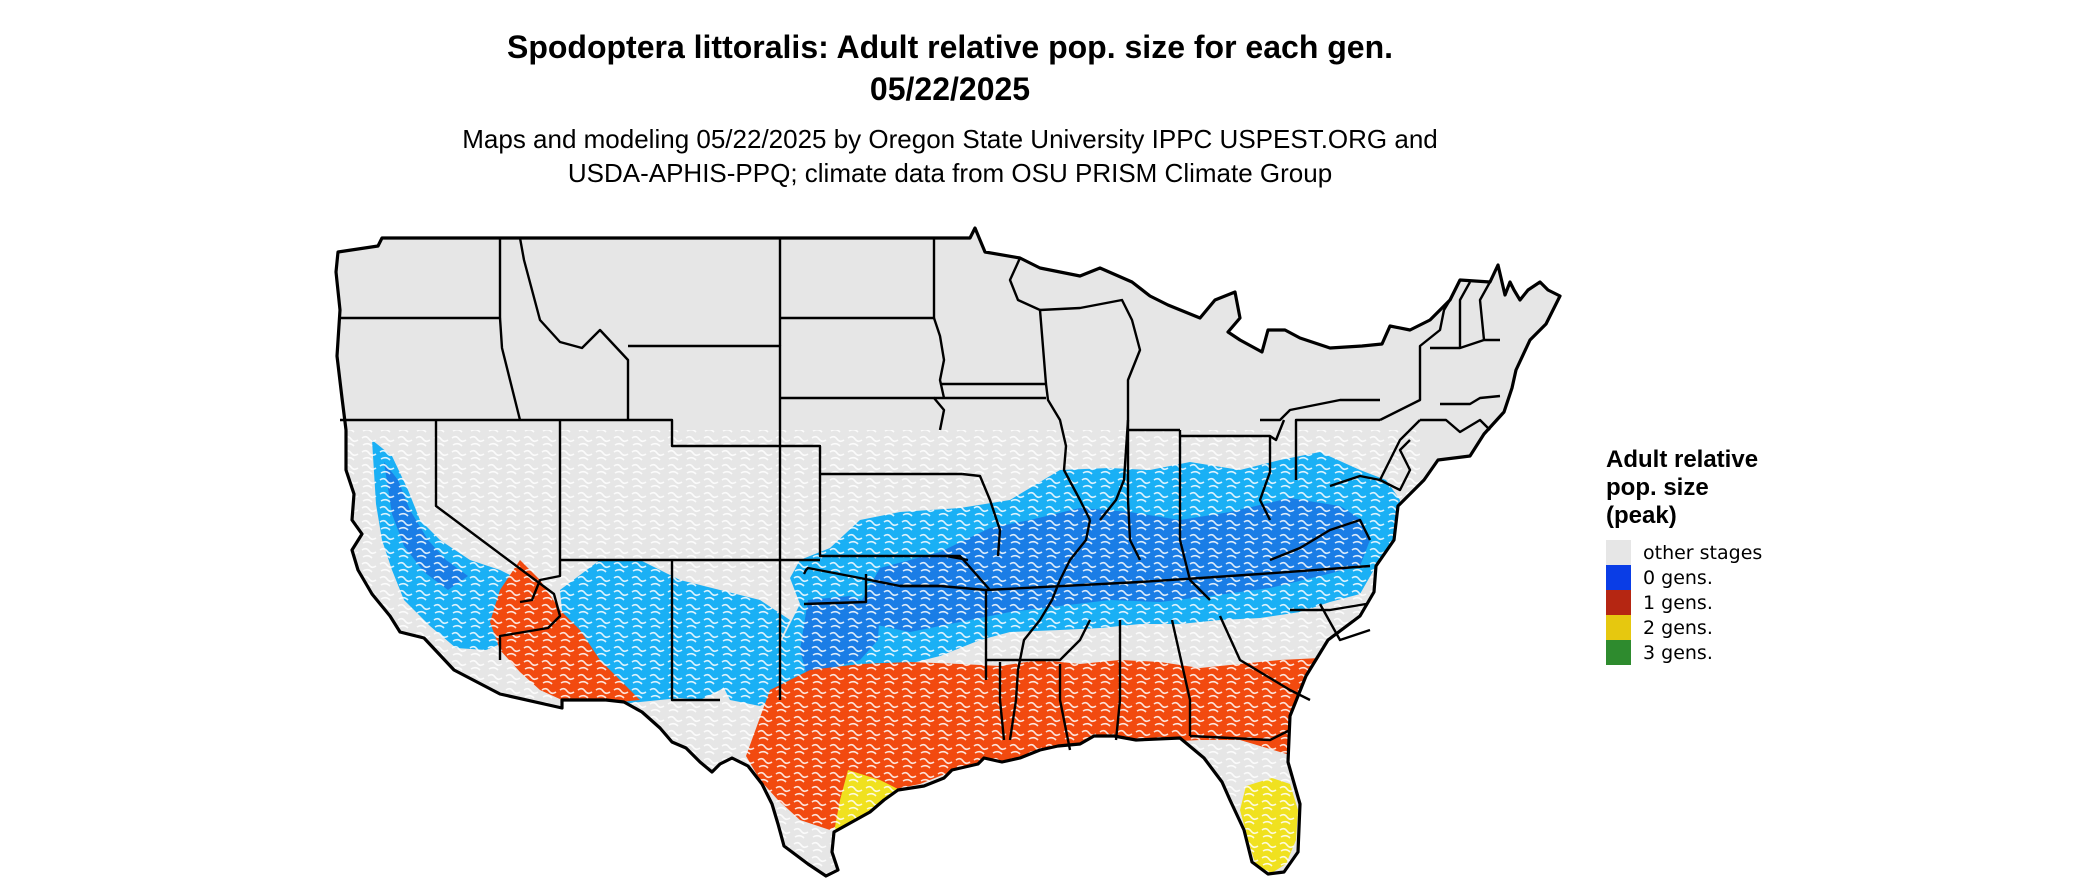 This screenshot has height=892, width=2100. Describe the element at coordinates (1678, 602) in the screenshot. I see `legend-label: 1 gens.` at that location.